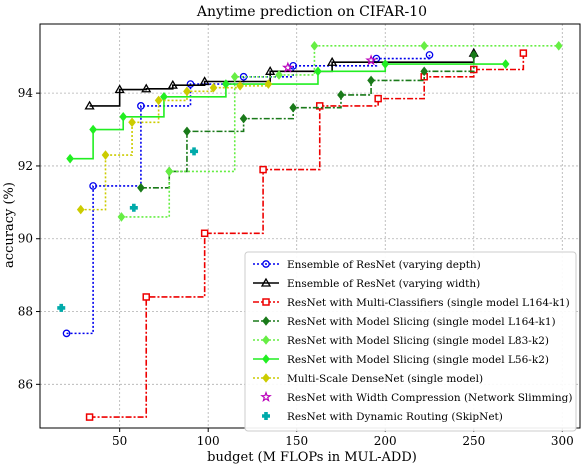  I want to click on x-tick-label: 50, so click(119, 441).